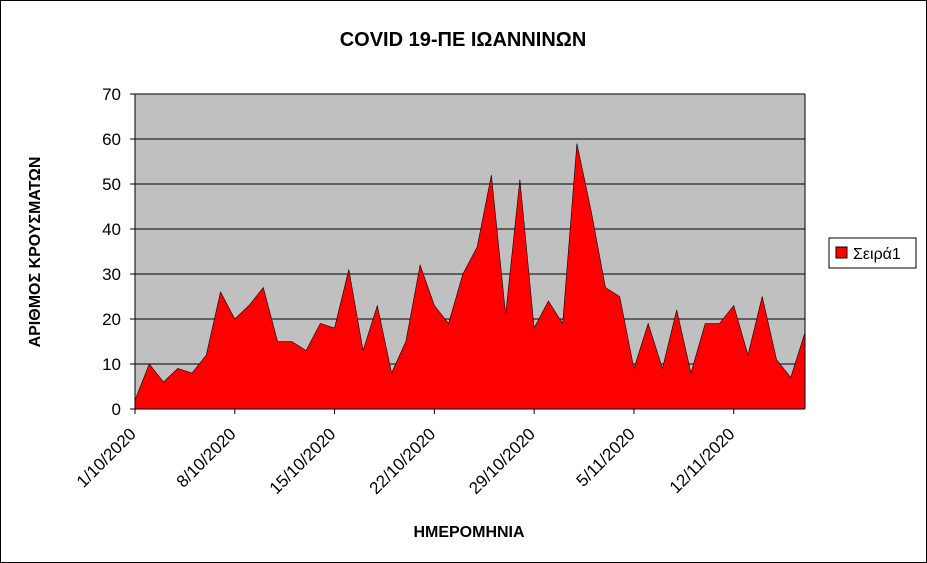 The image size is (927, 563). I want to click on chart-title: COVID 19-ΠΕ ΙΩΑΝΝΙΝΩΝ, so click(463, 40).